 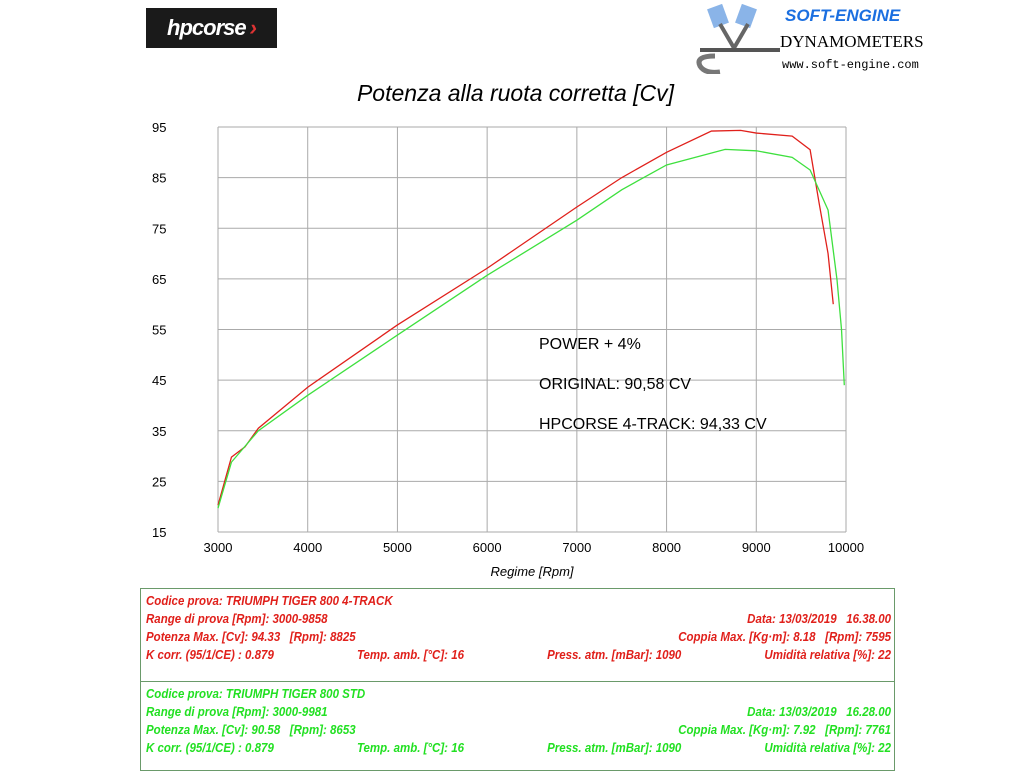 What do you see at coordinates (159, 330) in the screenshot?
I see `y-tick-label: 55` at bounding box center [159, 330].